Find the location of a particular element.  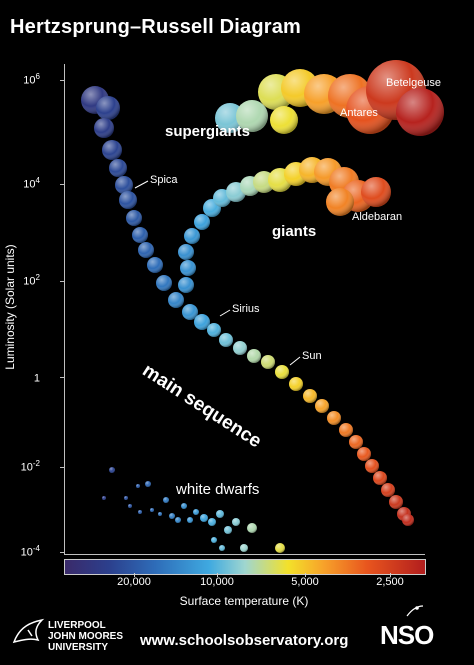

x-tick-10000: 10,000 is located at coordinates (217, 582).